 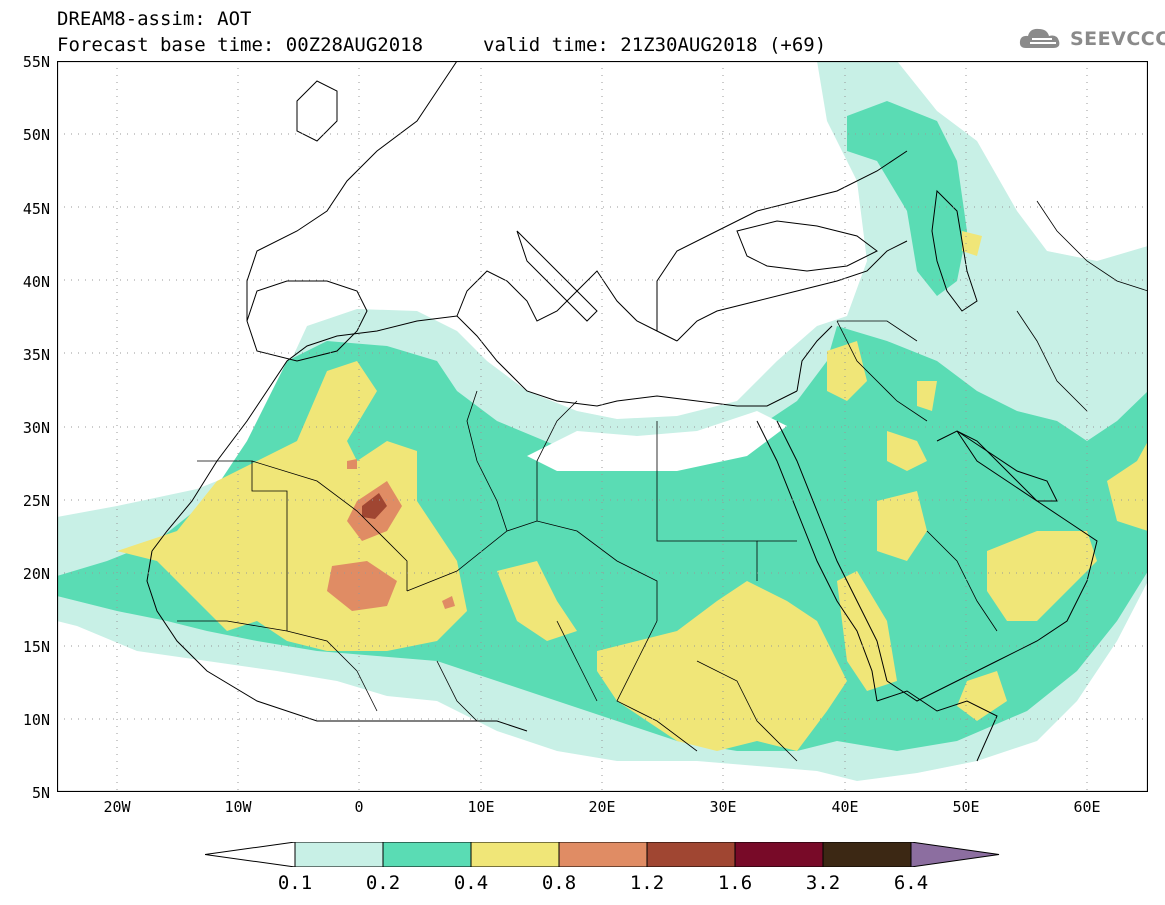 I want to click on lon-label: 20W, so click(x=117, y=807).